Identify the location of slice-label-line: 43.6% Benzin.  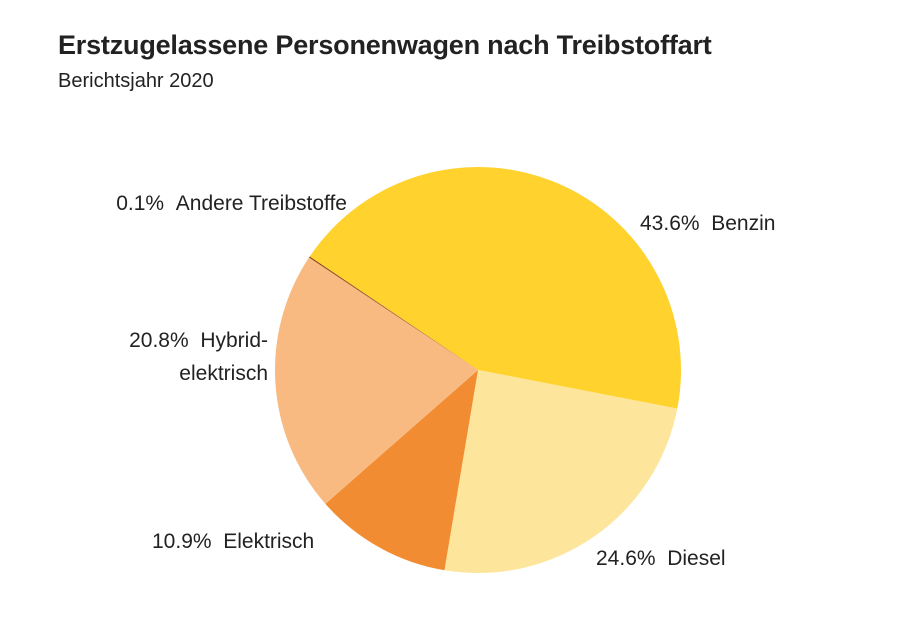
(707, 223).